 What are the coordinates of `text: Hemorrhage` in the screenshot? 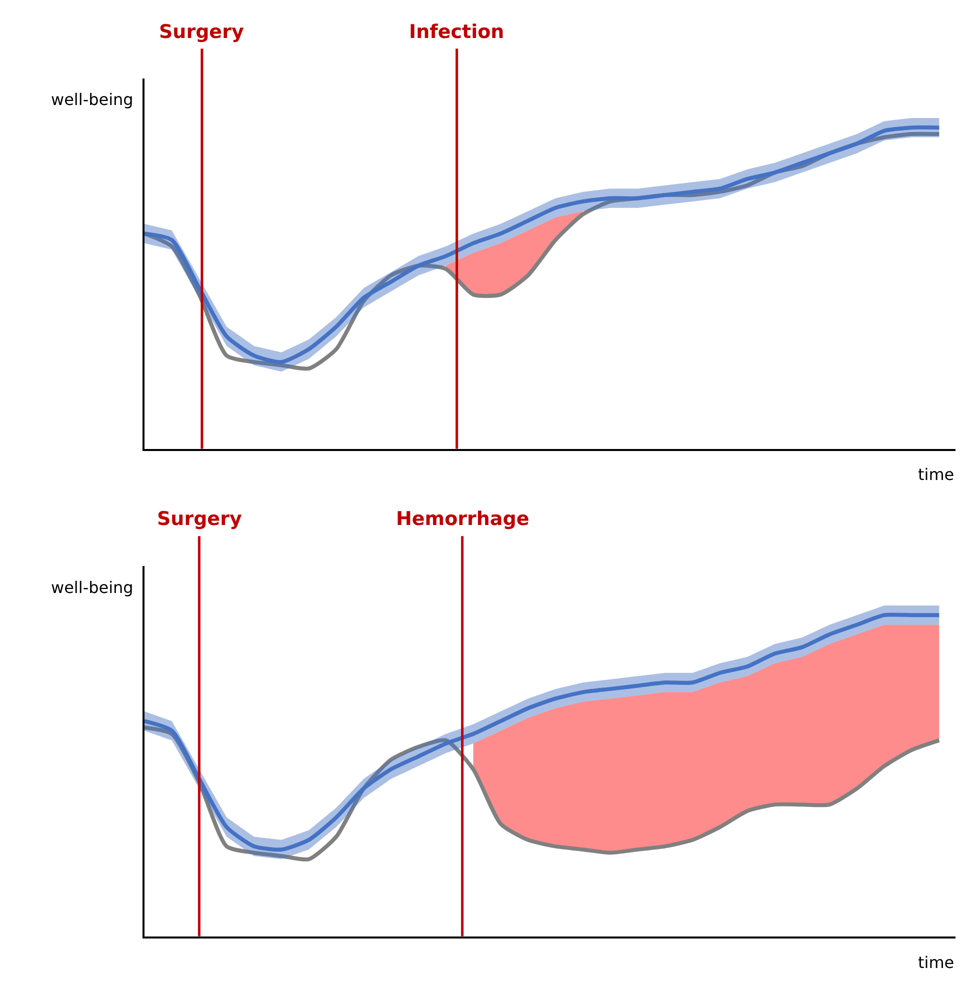 It's located at (463, 519).